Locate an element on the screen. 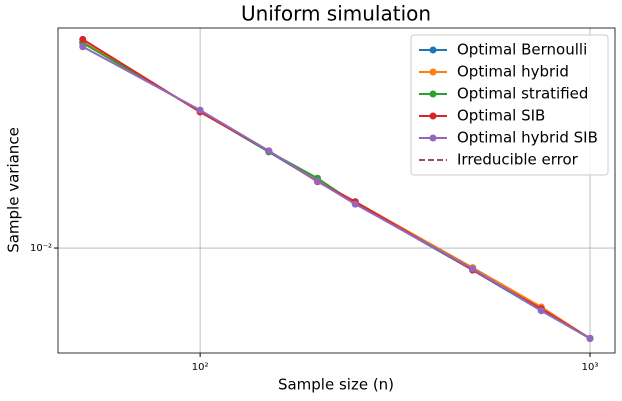 This screenshot has width=622, height=401. legend-label: Optimal Bernoulli is located at coordinates (522, 50).